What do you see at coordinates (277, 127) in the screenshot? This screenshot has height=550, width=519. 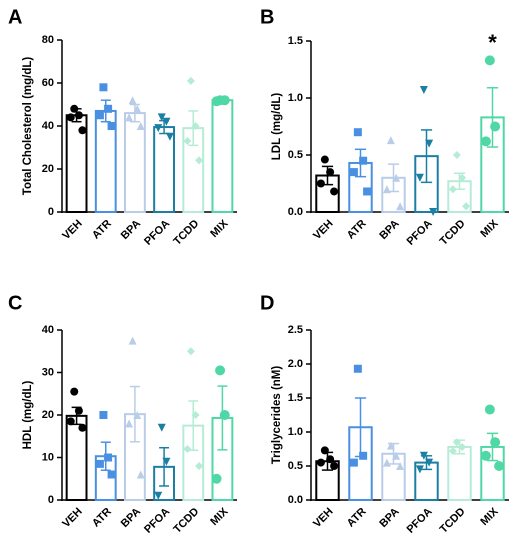 I see `y-axis-label: LDL (mg/dL)` at bounding box center [277, 127].